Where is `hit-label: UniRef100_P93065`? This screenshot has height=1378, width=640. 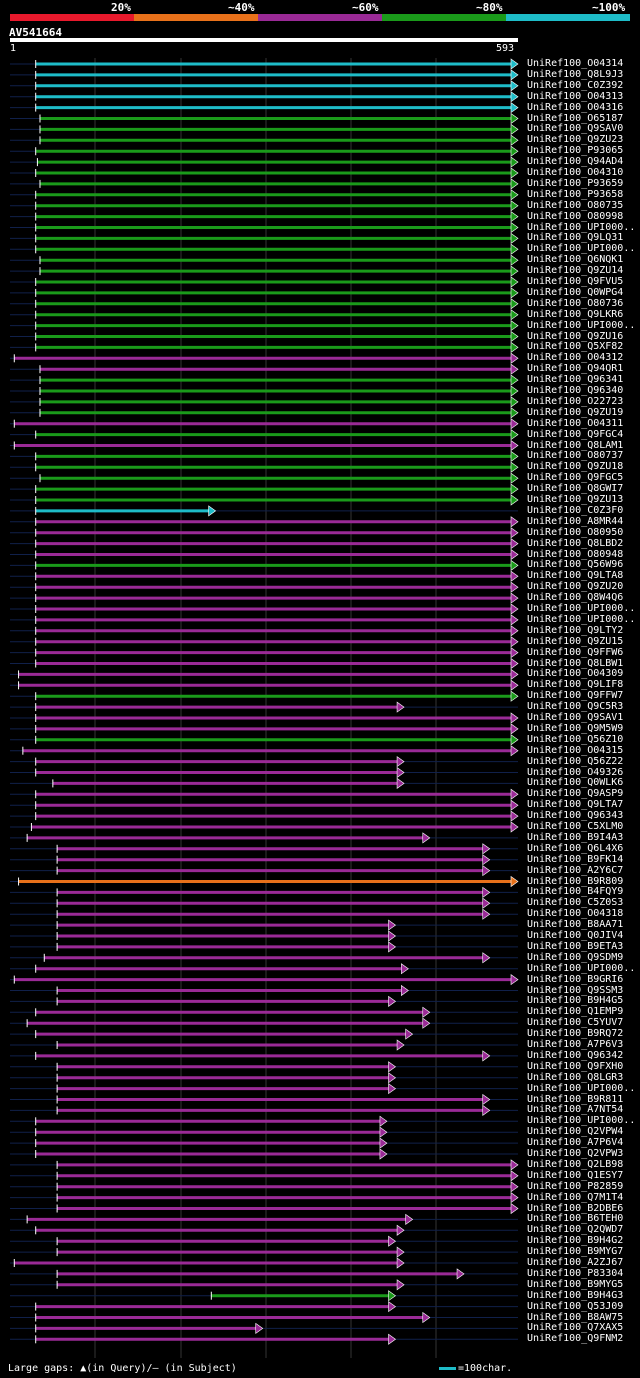
hit-label: UniRef100_P93065 is located at coordinates (575, 151).